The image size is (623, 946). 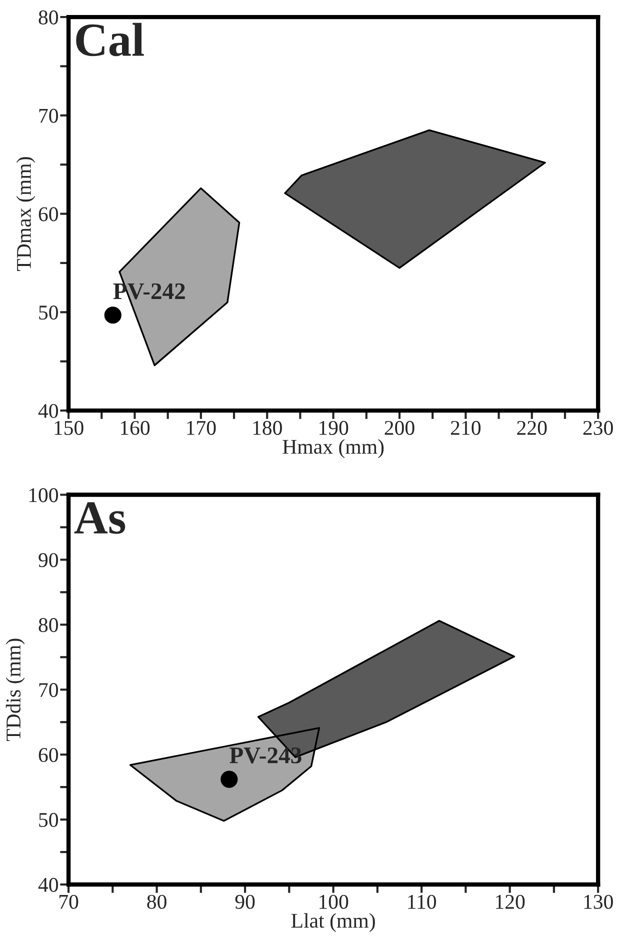 What do you see at coordinates (15, 690) in the screenshot?
I see `y-axis-title: TDdis (mm)` at bounding box center [15, 690].